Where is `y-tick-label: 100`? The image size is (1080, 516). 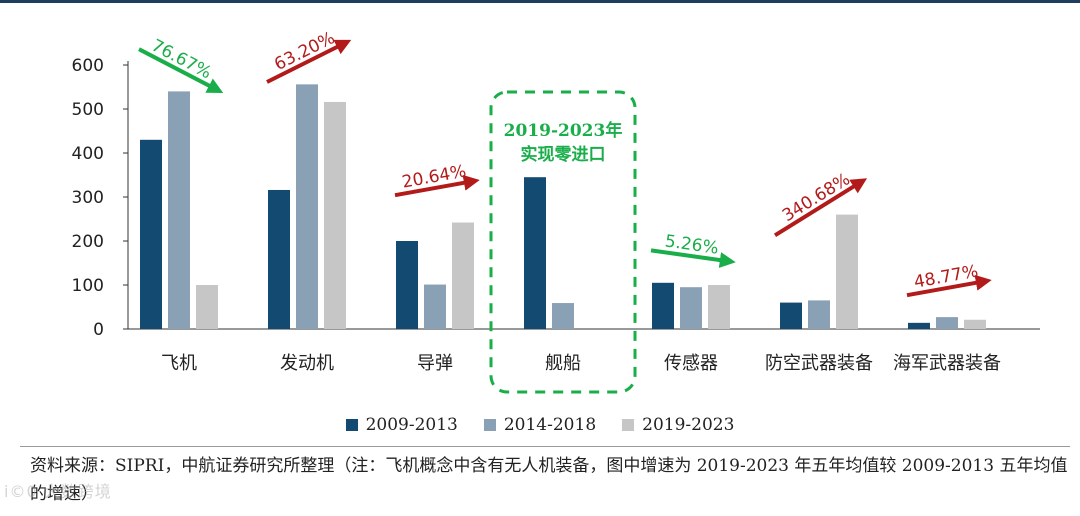 y-tick-label: 100 is located at coordinates (88, 286).